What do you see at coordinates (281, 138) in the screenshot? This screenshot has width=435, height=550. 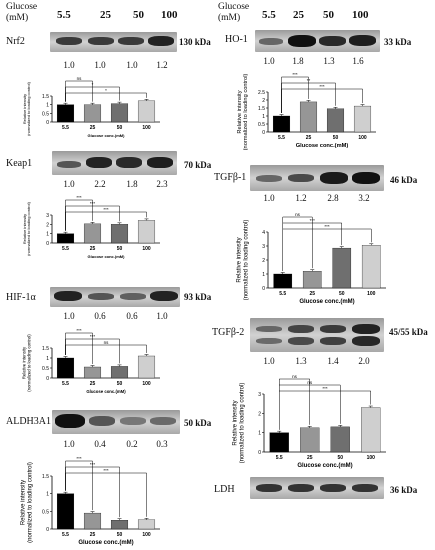 I see `x-tick-label: 5.5` at bounding box center [281, 138].